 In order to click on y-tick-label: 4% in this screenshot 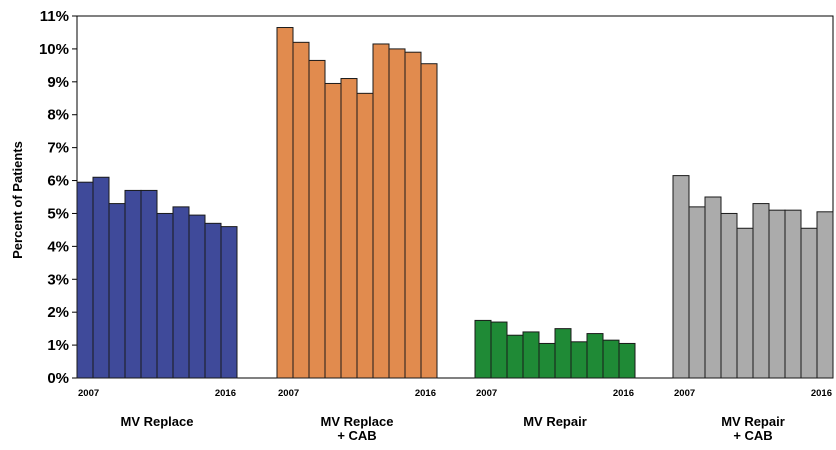, I will do `click(58, 246)`.